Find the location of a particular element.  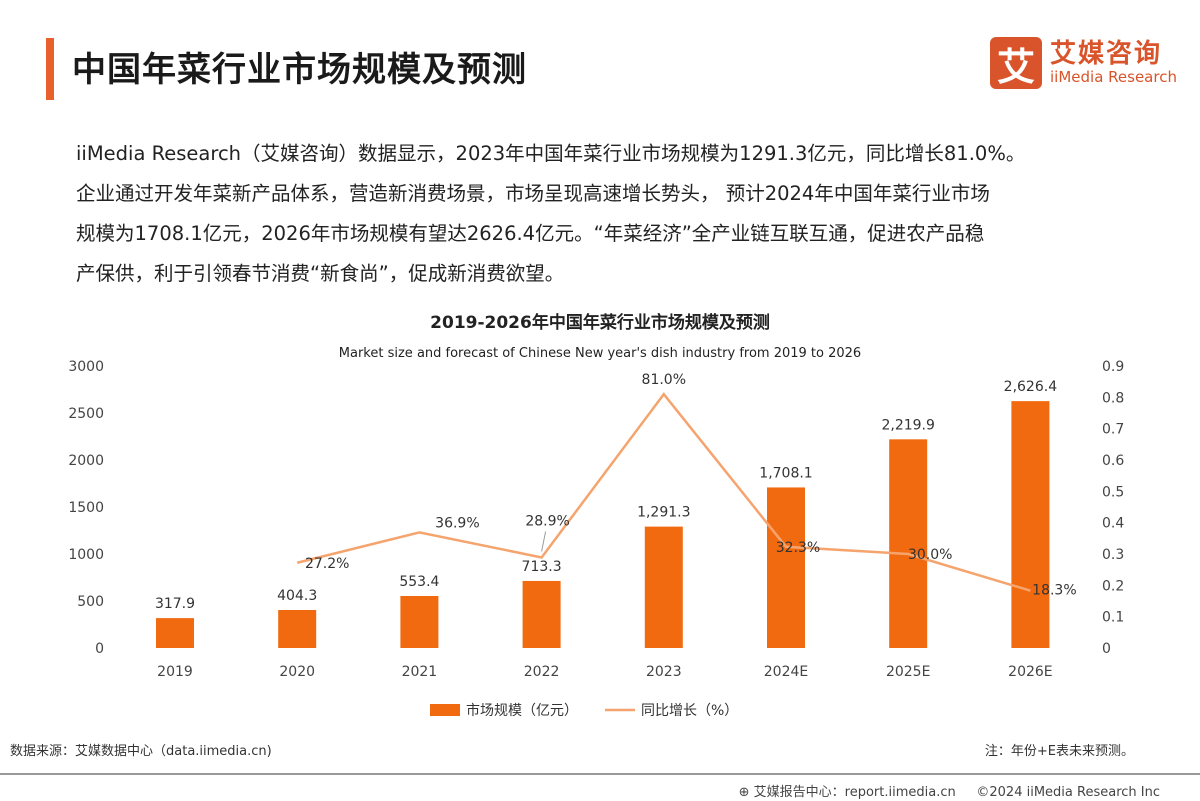

para-line: 产保供，利于引领春节消费“新食尚”，促成新消费欲望。 is located at coordinates (320, 273).